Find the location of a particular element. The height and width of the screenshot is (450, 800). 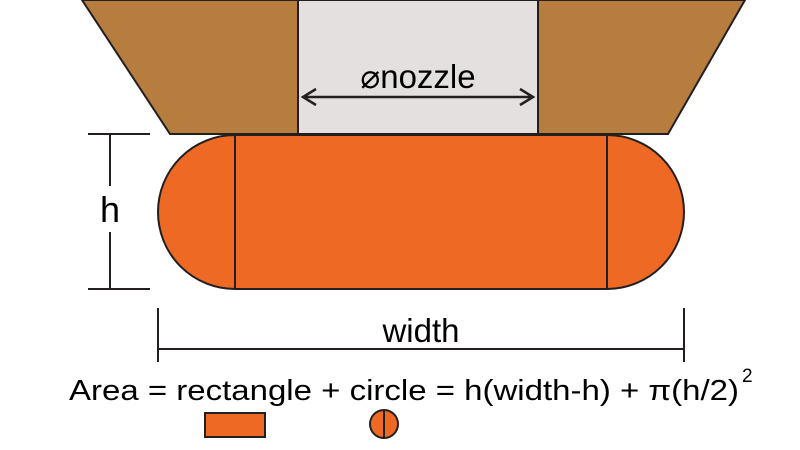

rectangle-legend-icon is located at coordinates (235, 425).